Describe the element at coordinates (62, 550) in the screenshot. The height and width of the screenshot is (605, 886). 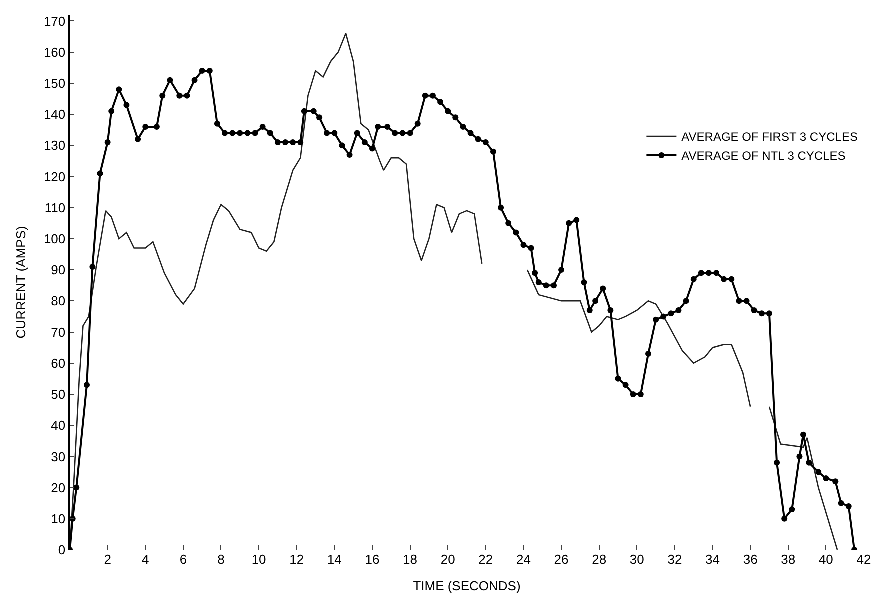
I see `y-tick-label: 0` at that location.